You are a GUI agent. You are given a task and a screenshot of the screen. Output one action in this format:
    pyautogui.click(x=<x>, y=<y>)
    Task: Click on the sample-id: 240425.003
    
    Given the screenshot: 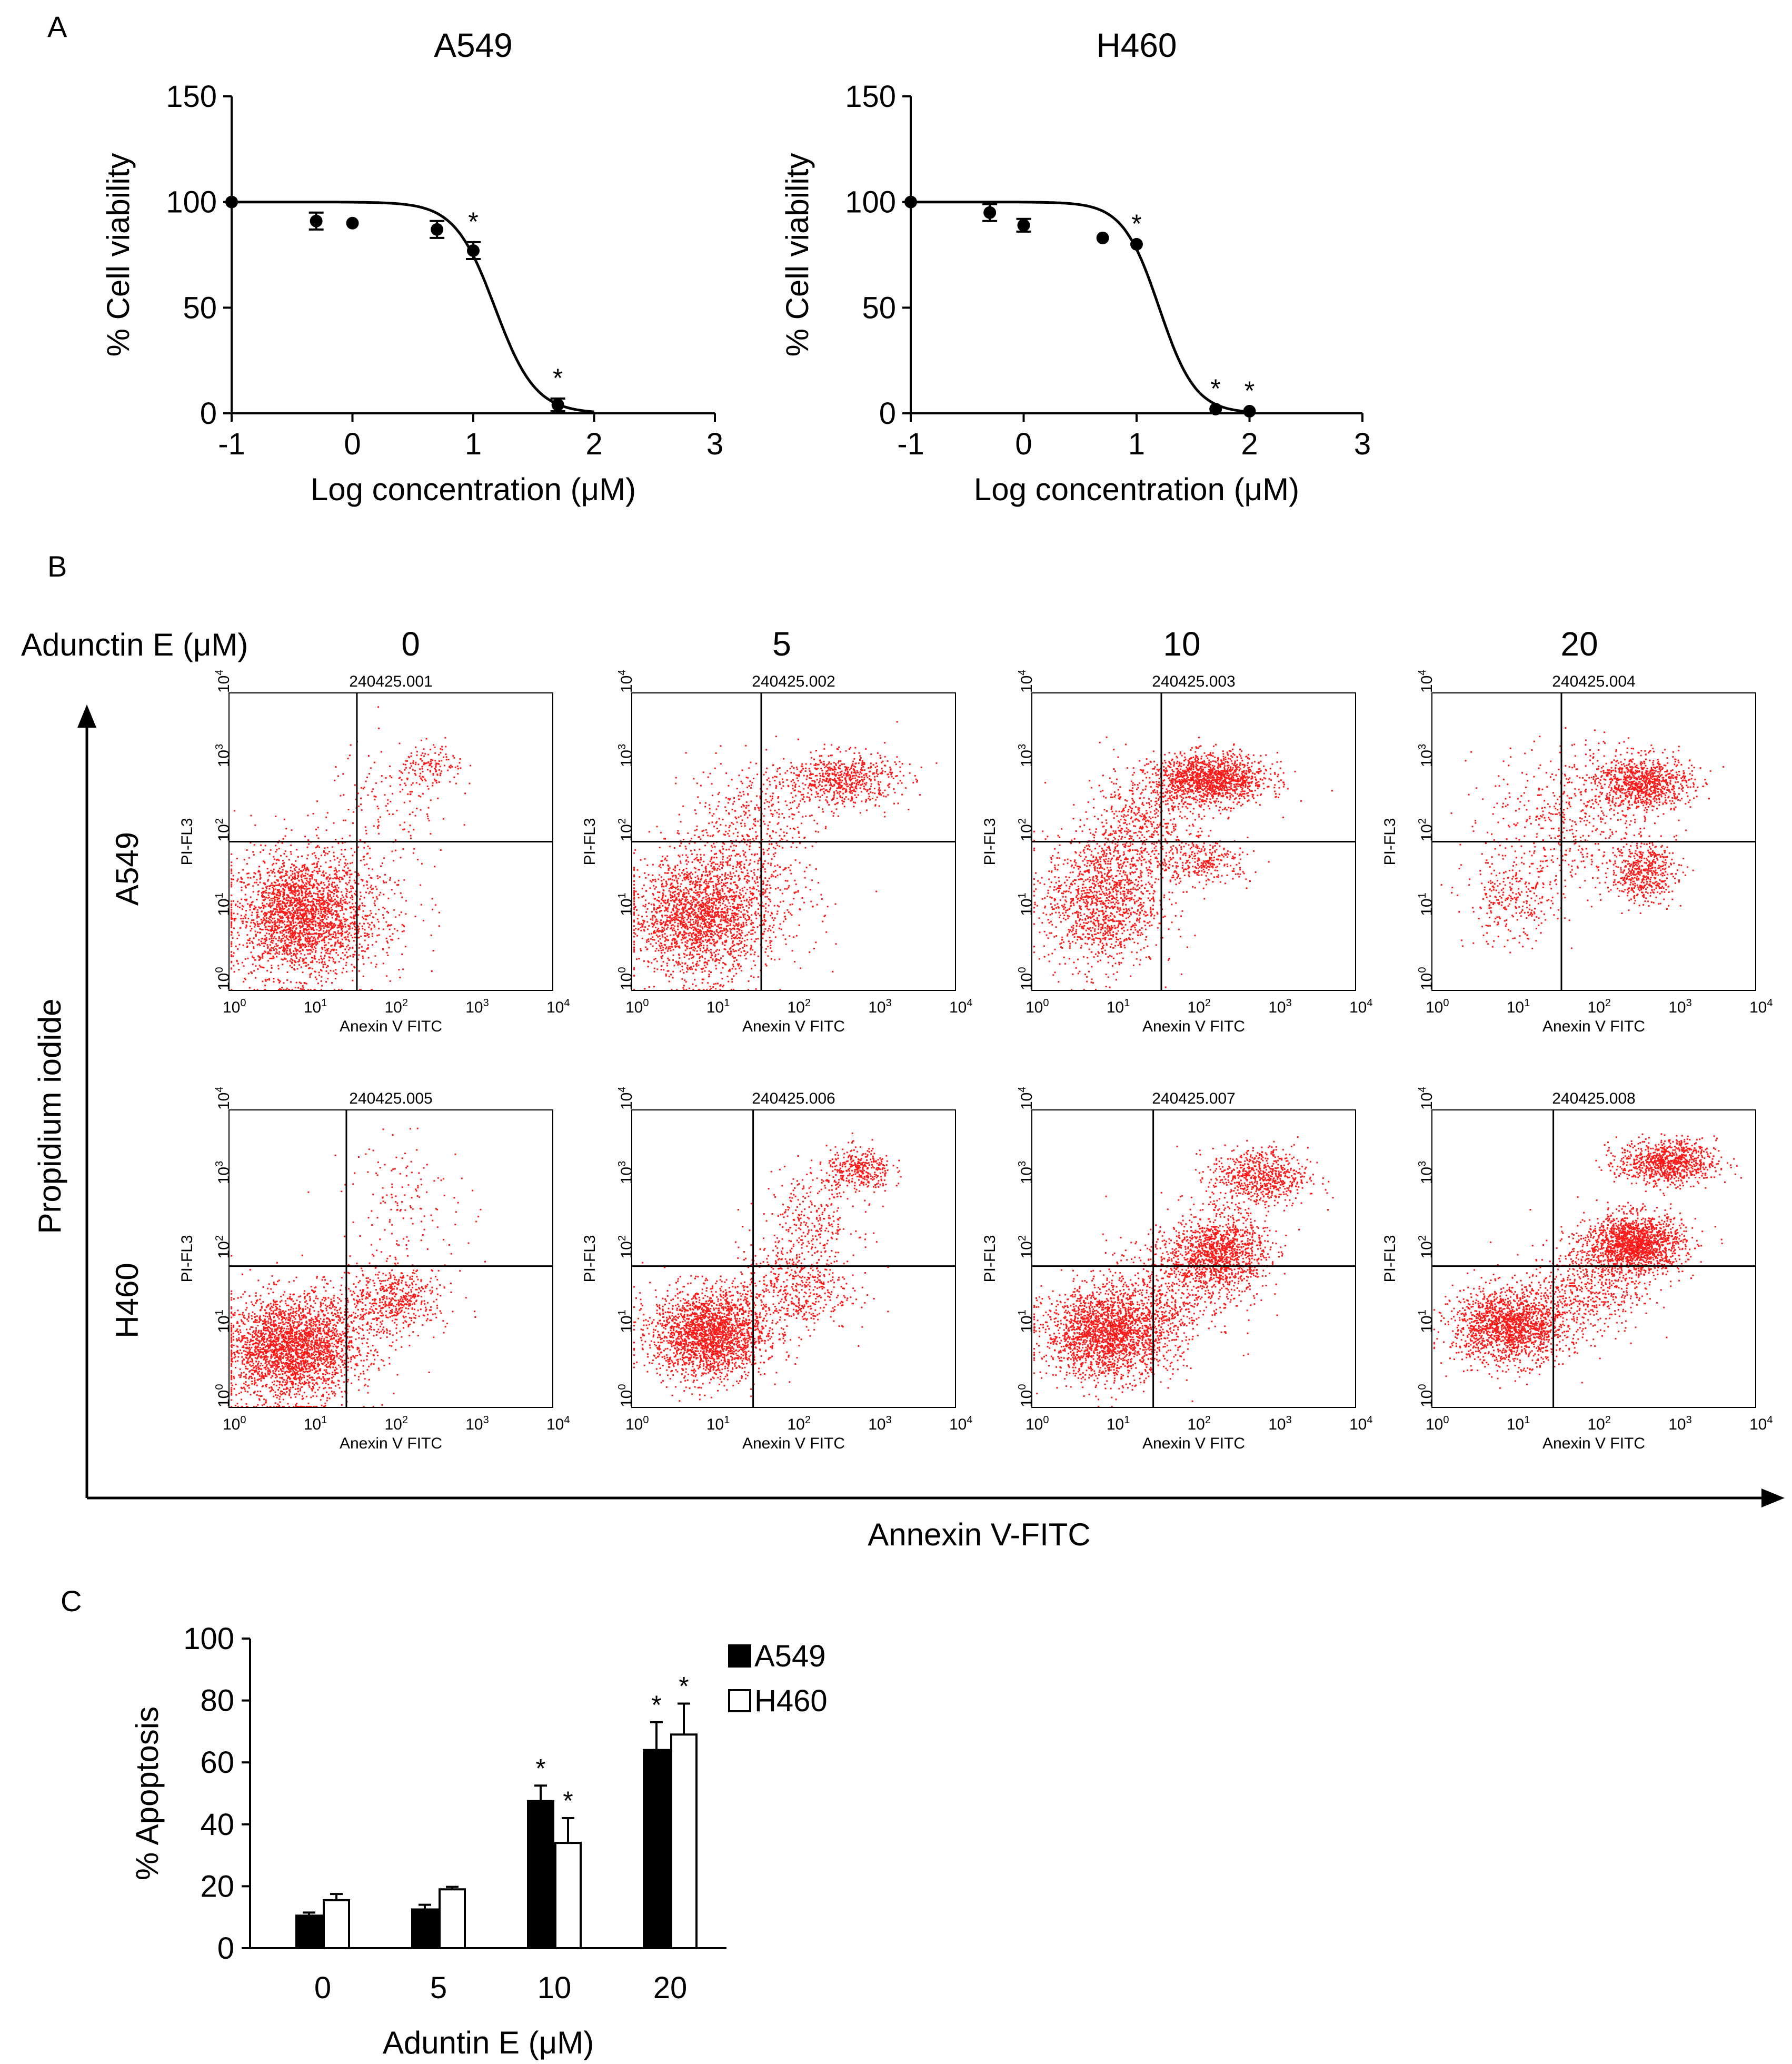 What is the action you would take?
    pyautogui.click(x=1194, y=681)
    